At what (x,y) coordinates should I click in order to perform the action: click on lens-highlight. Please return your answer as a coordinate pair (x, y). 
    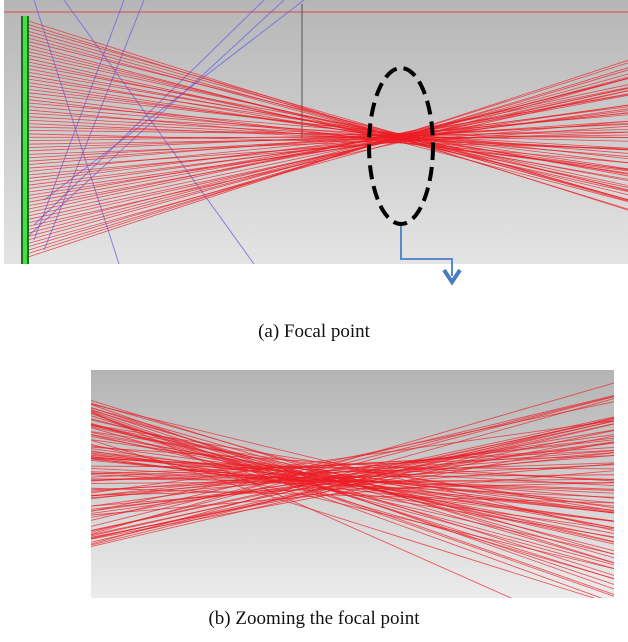
    Looking at the image, I should click on (25, 140).